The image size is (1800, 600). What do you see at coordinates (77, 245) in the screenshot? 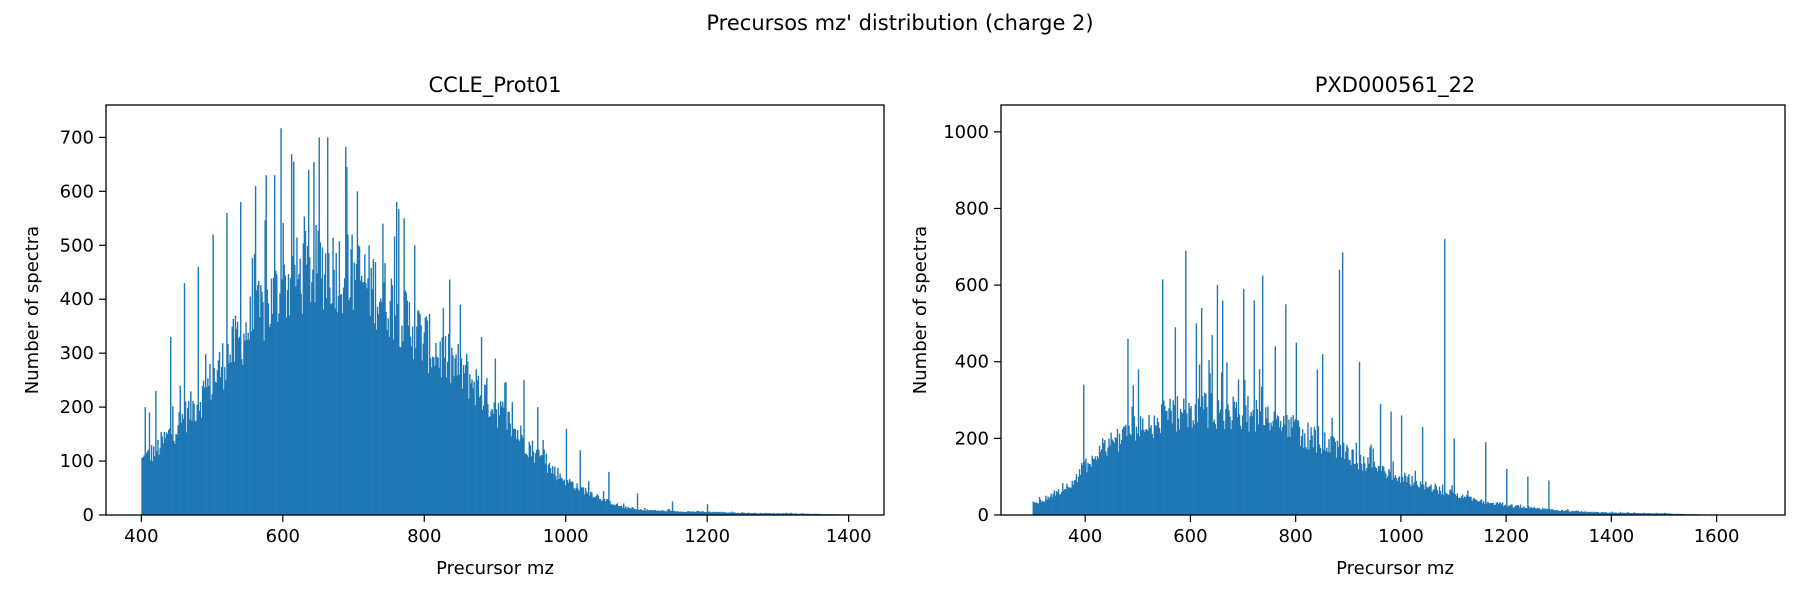
I see `y-tick-label: 500` at bounding box center [77, 245].